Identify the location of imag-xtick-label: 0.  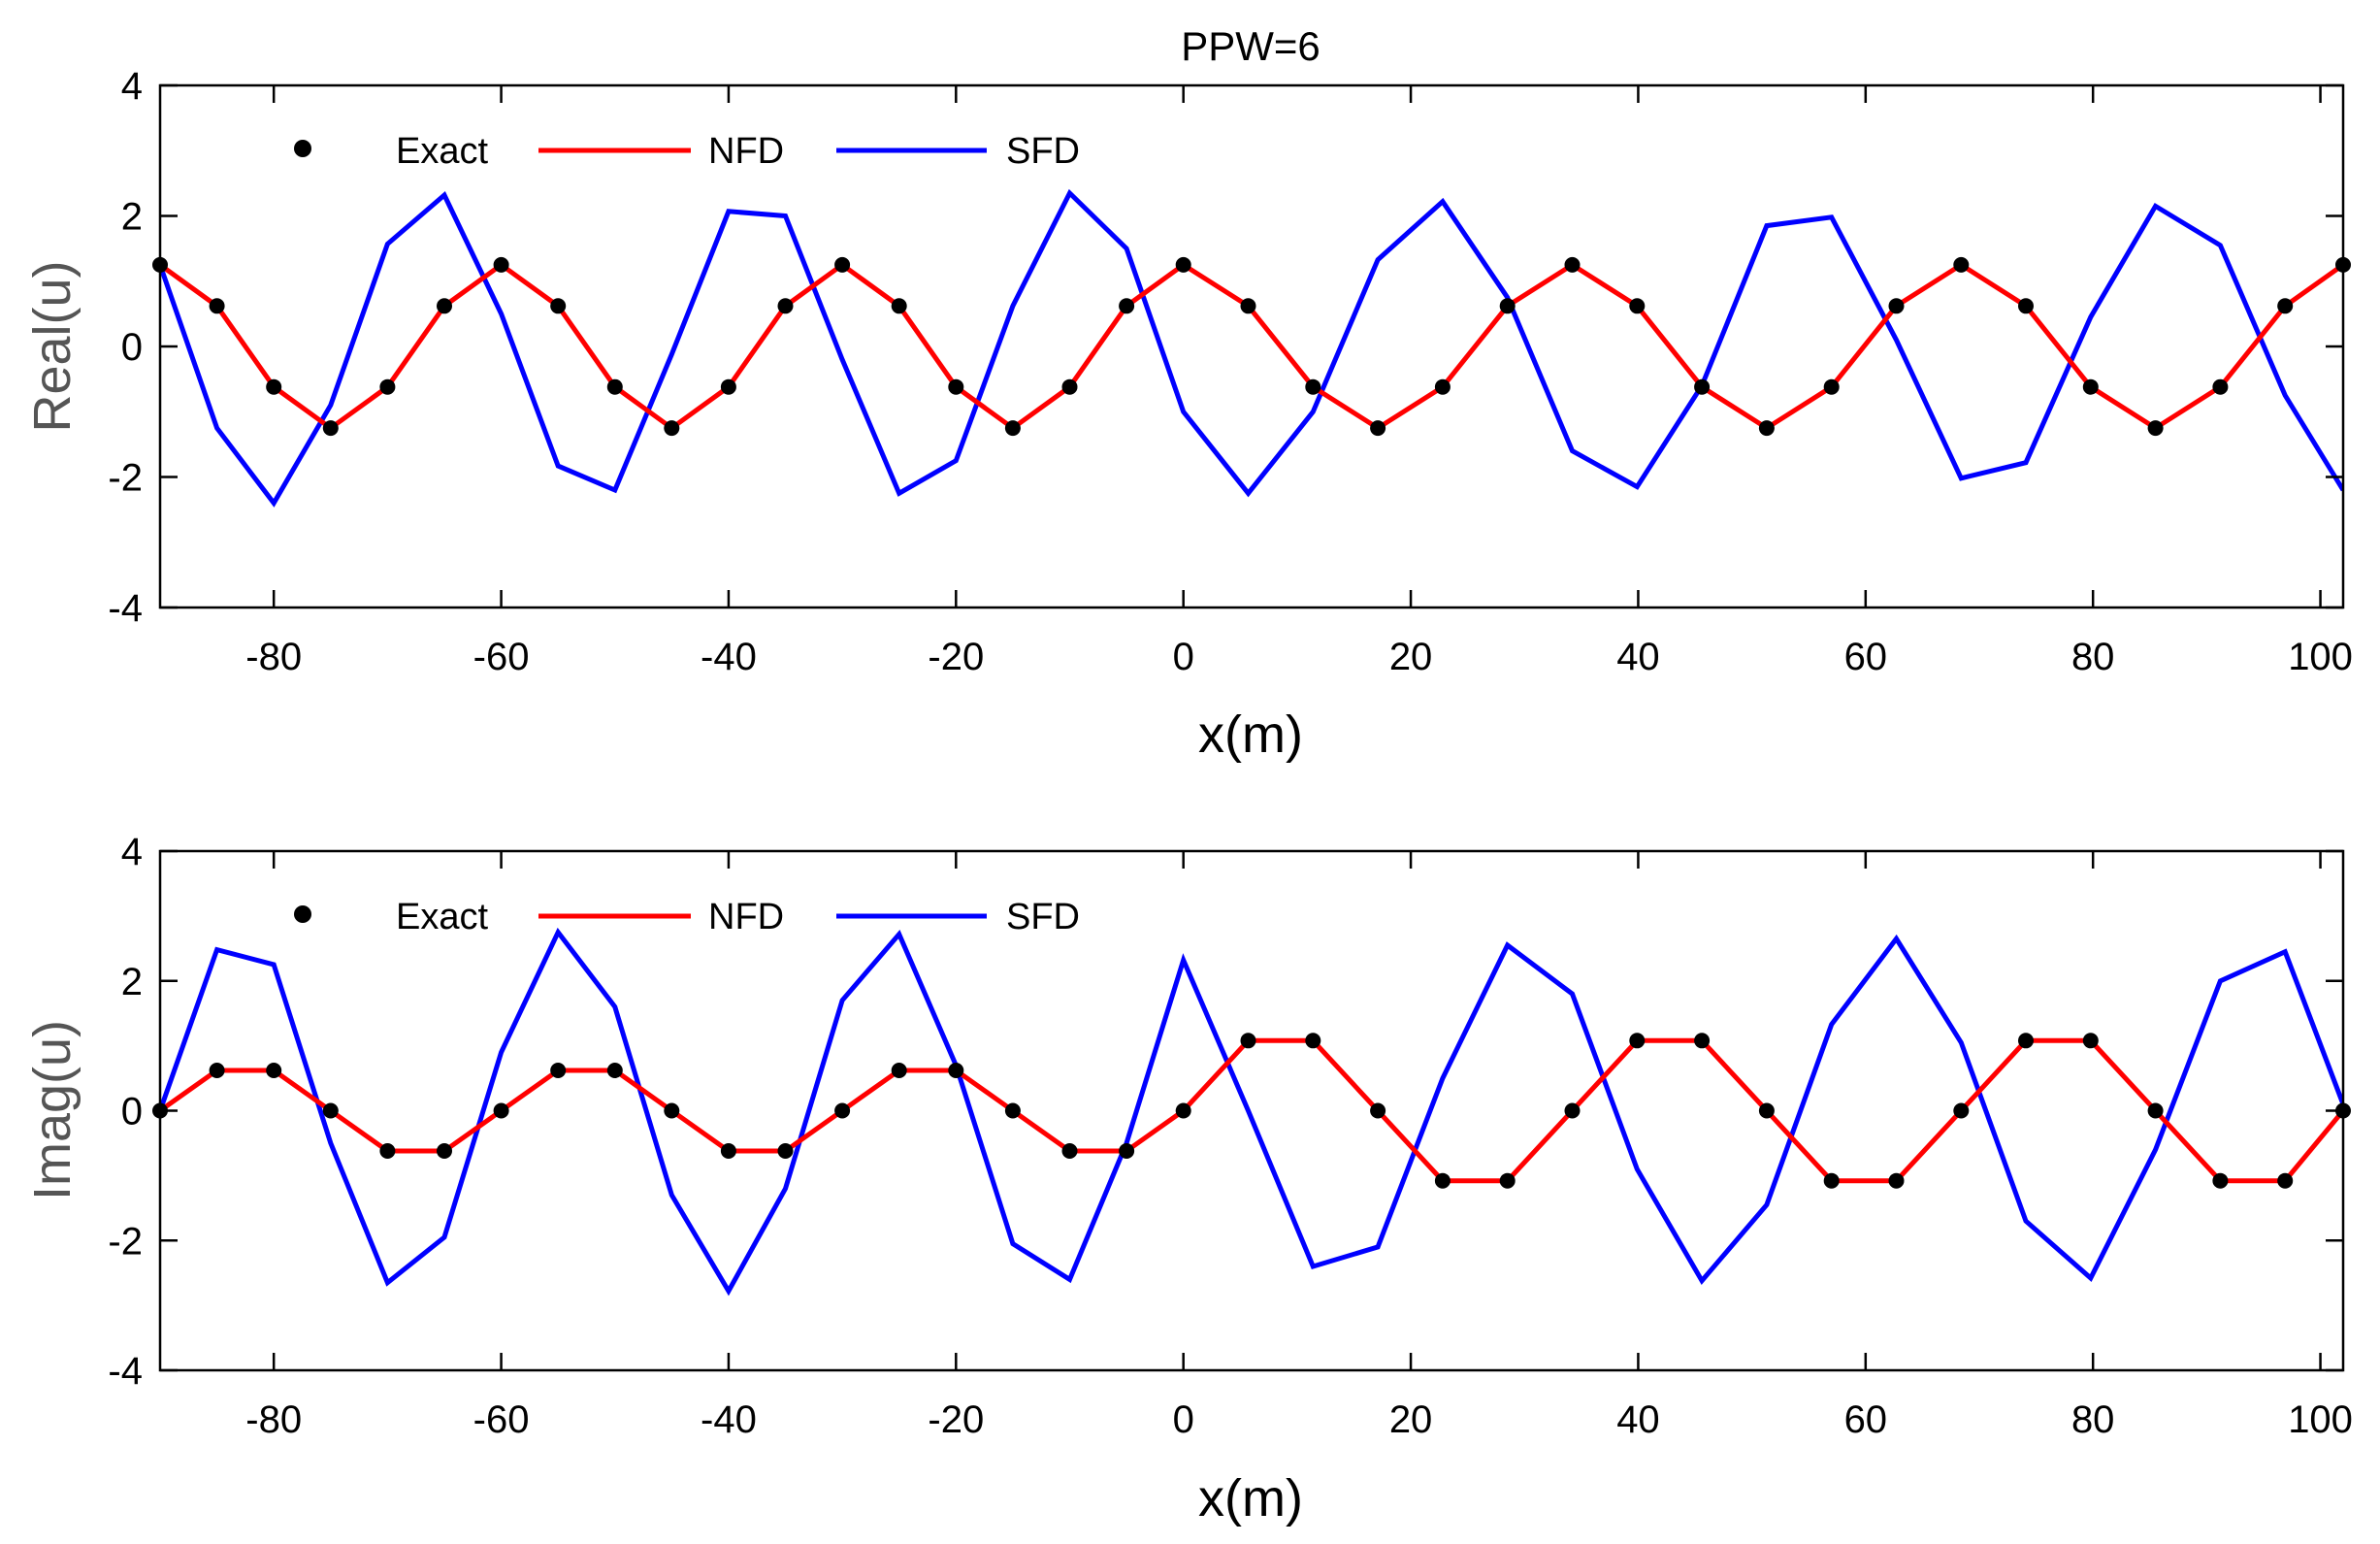
(1183, 1420).